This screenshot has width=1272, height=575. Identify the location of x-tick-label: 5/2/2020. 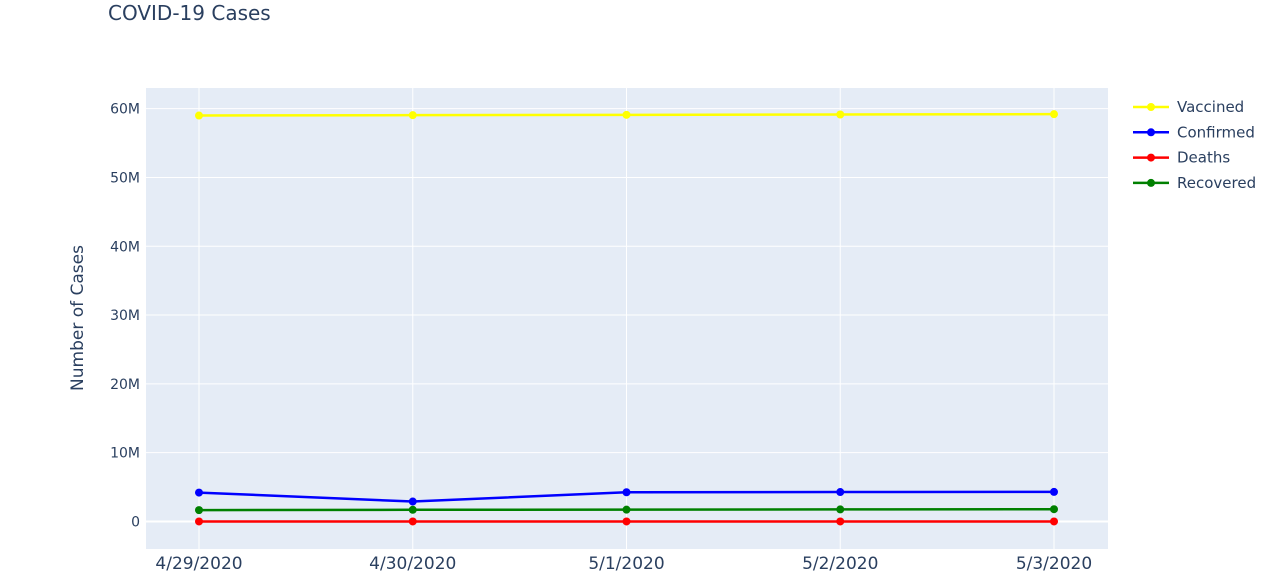
(840, 562).